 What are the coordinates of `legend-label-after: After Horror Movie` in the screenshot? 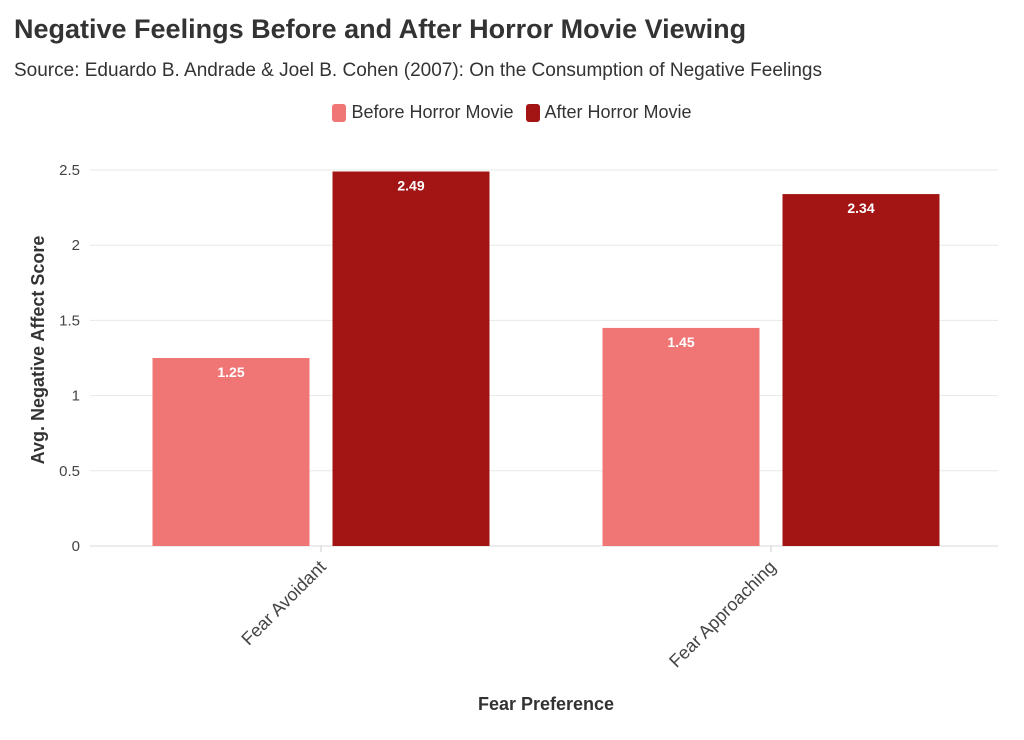 It's located at (618, 112).